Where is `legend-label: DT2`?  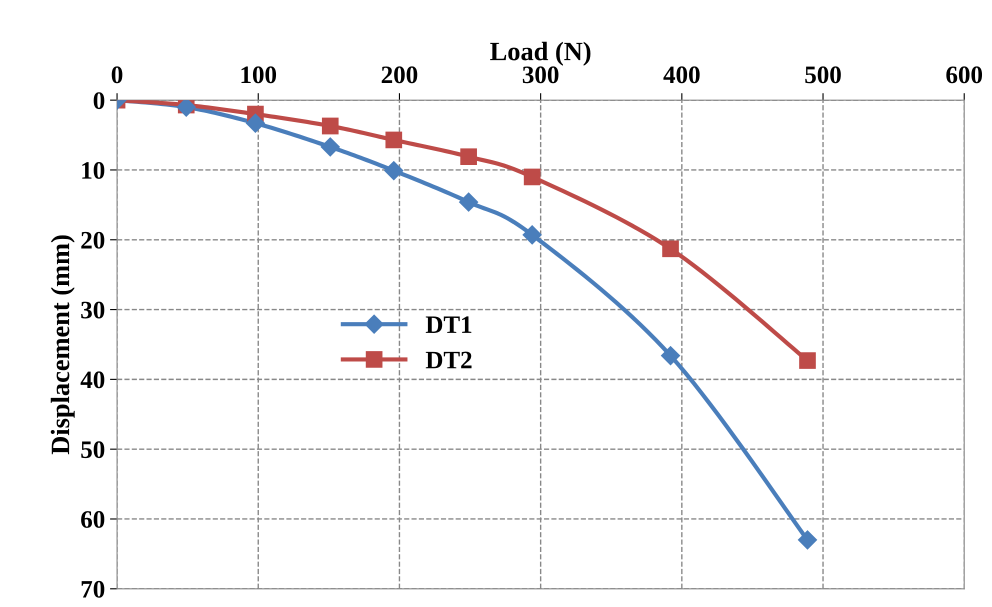 legend-label: DT2 is located at coordinates (449, 360).